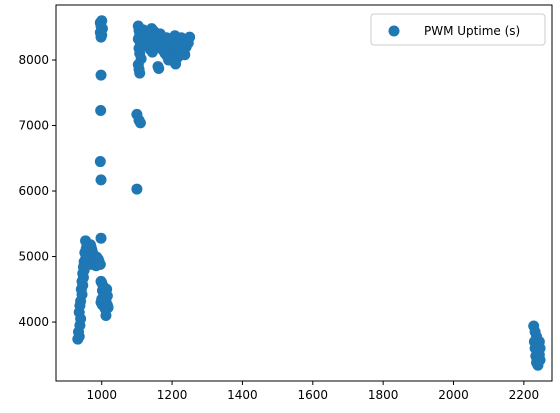 The width and height of the screenshot is (560, 413). I want to click on legend-marker, so click(394, 31).